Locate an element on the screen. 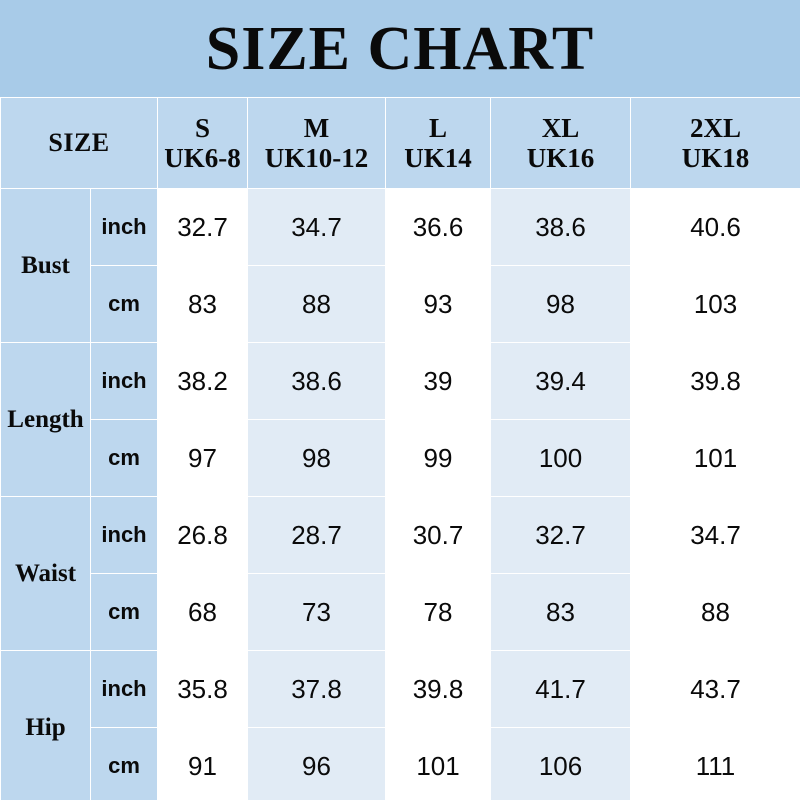 The height and width of the screenshot is (800, 800). value-cell: 100 is located at coordinates (561, 458).